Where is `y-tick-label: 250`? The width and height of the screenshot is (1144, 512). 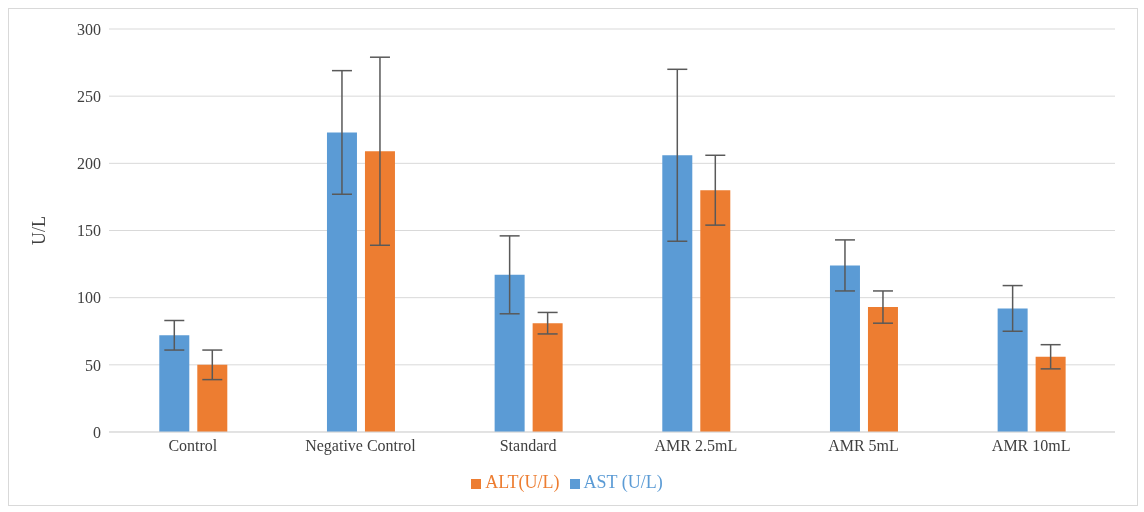
y-tick-label: 250 is located at coordinates (89, 96).